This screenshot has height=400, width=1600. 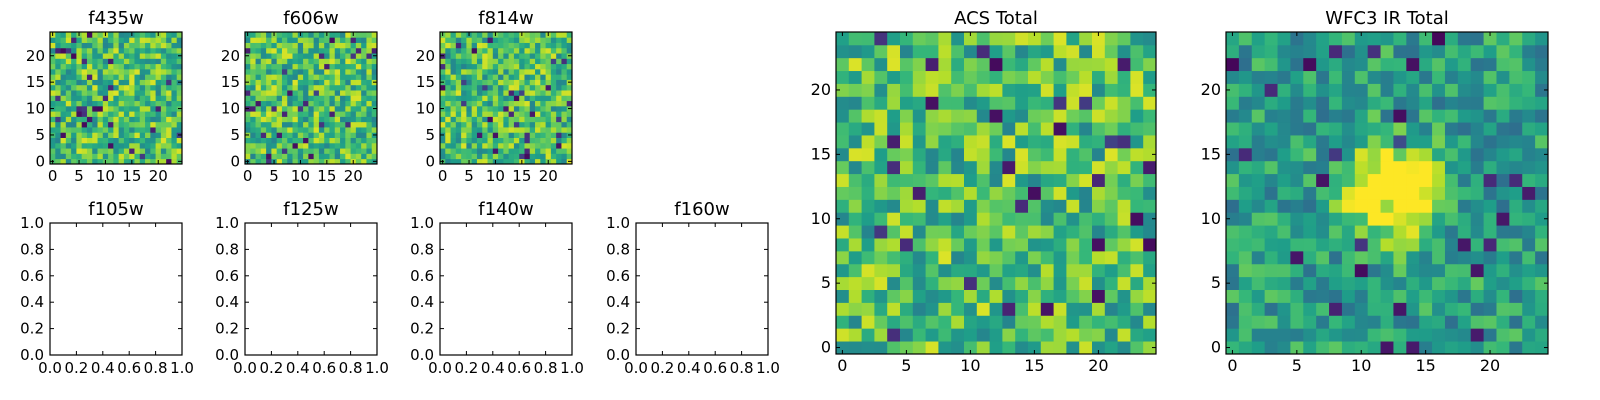 What do you see at coordinates (271, 368) in the screenshot?
I see `x-tick-label: 0.2` at bounding box center [271, 368].